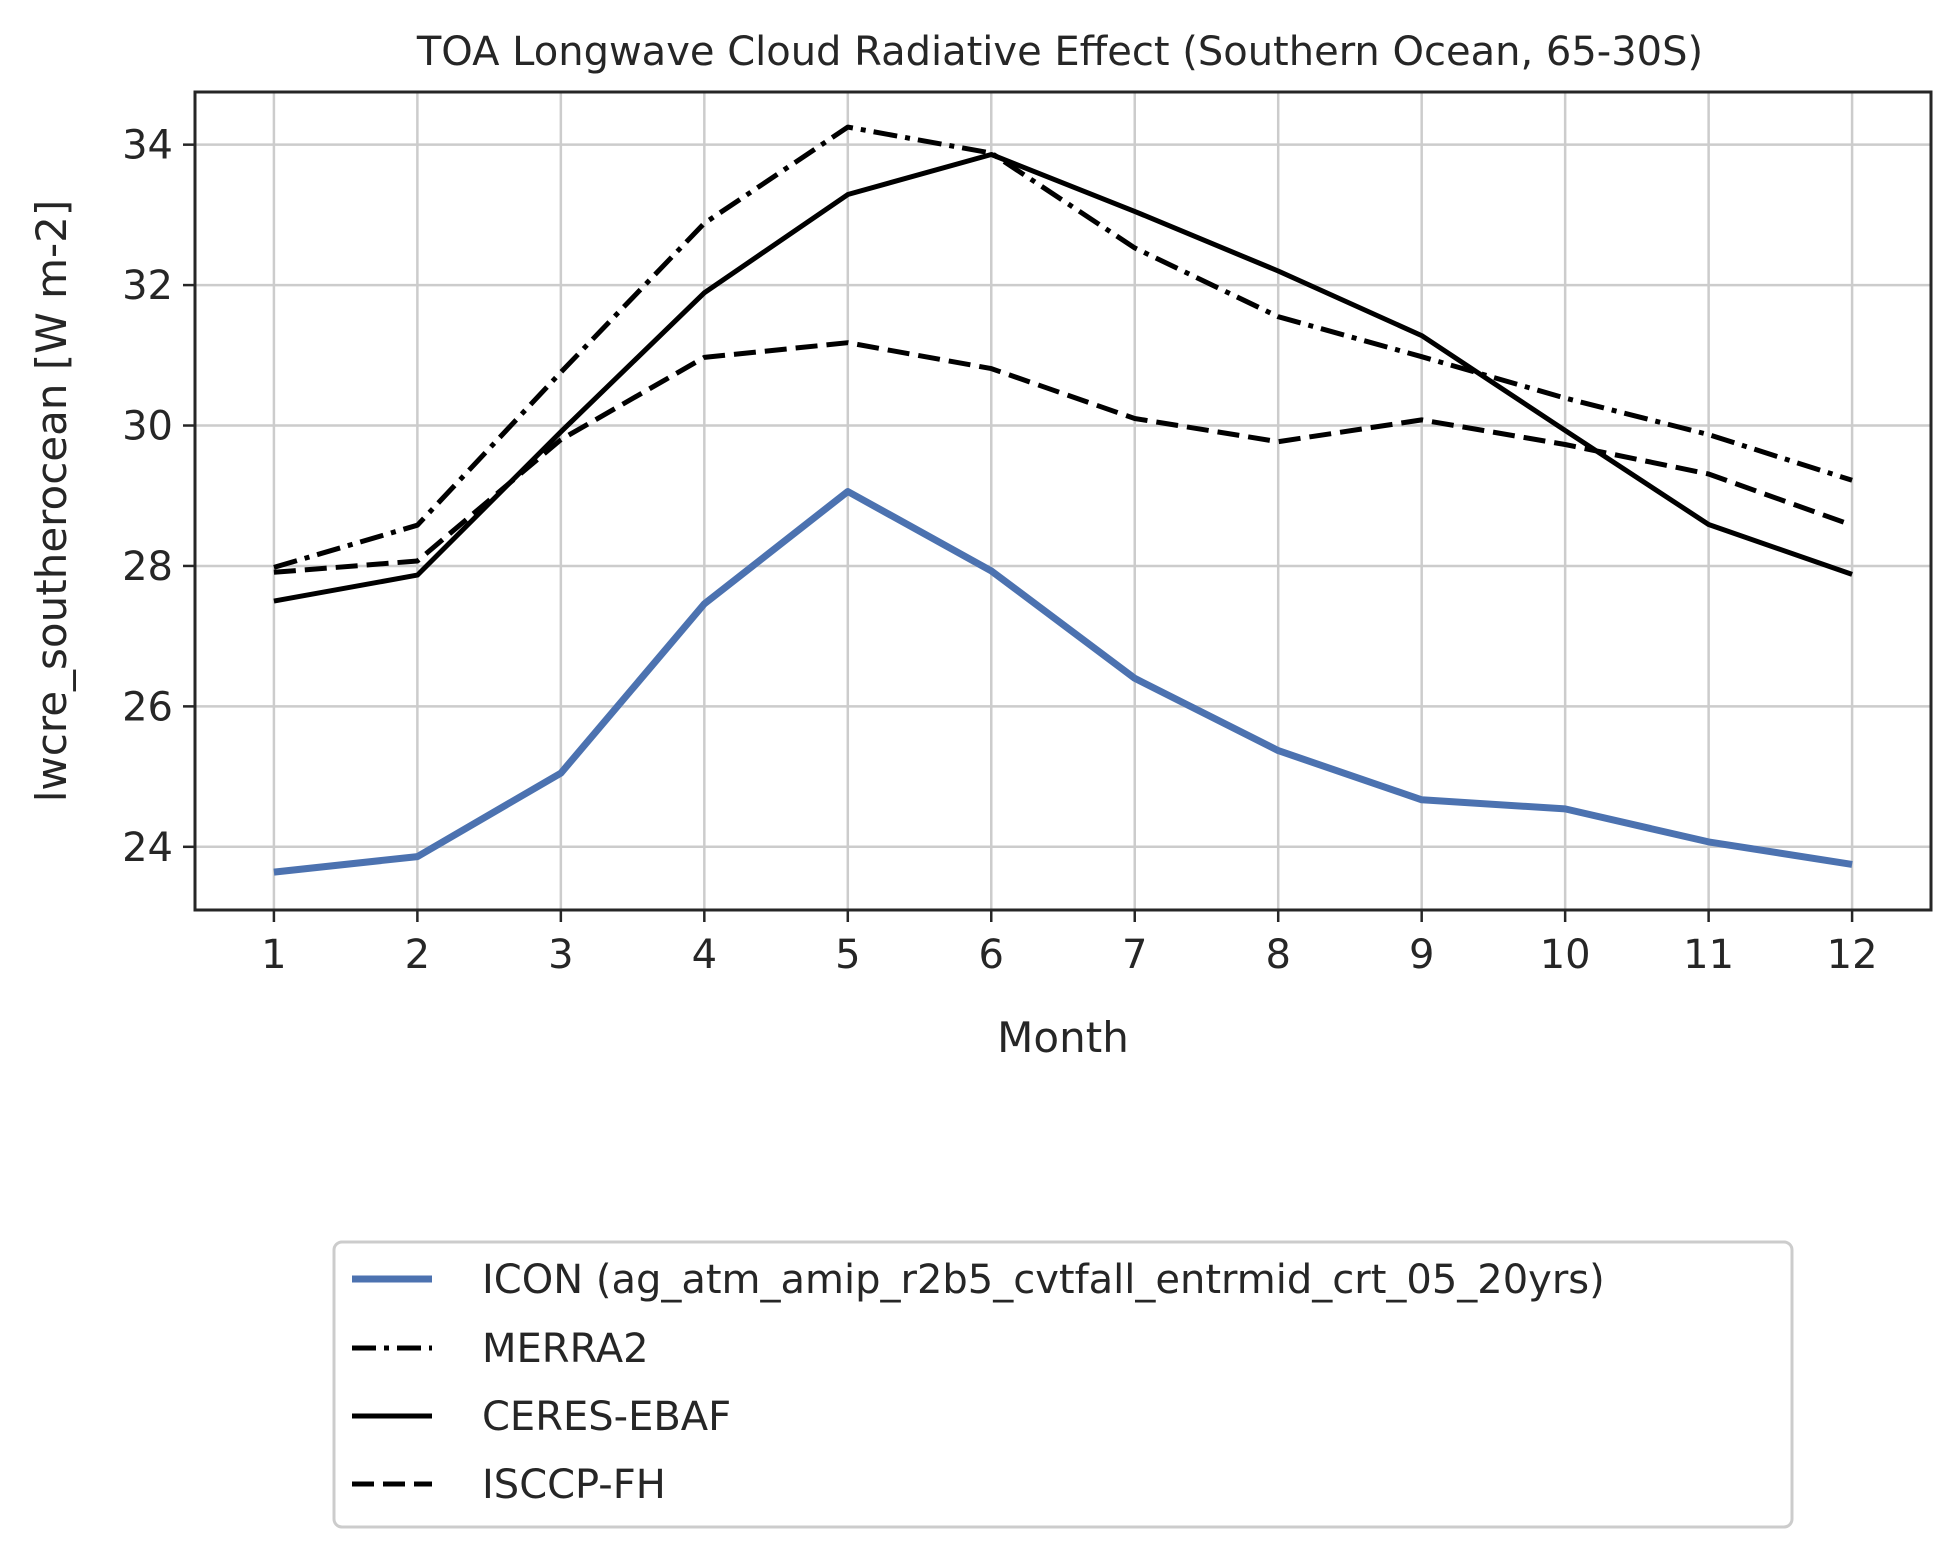 This screenshot has width=1954, height=1552. I want to click on y-tick-label: 34, so click(147, 146).